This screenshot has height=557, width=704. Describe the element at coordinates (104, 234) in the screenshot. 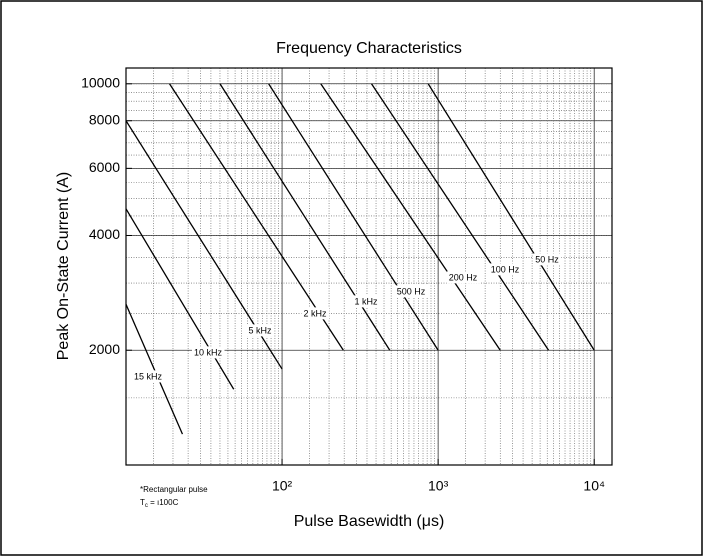

I see `y-tick-label: 4000` at that location.